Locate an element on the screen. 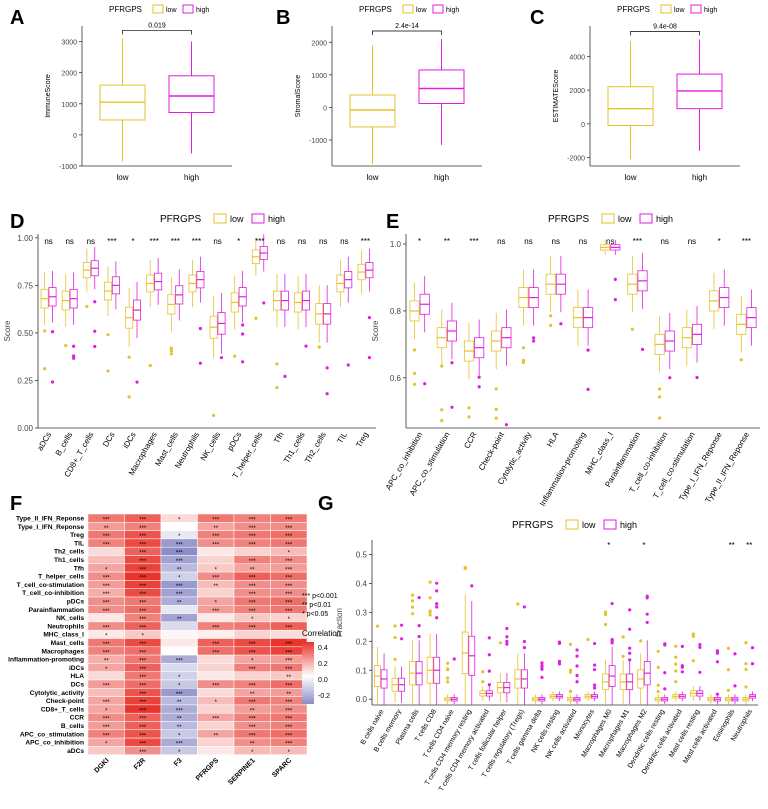 The height and width of the screenshot is (809, 768). colorbar-title: Correlation is located at coordinates (321, 633).